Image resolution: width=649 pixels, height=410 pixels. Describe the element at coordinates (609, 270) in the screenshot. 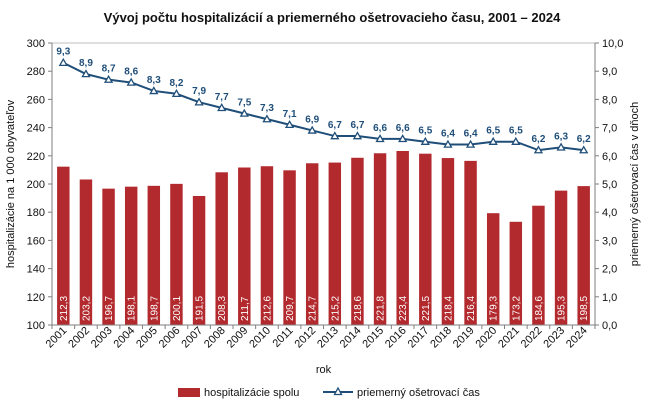

I see `y-axis-right-tick-label: 2,0` at that location.